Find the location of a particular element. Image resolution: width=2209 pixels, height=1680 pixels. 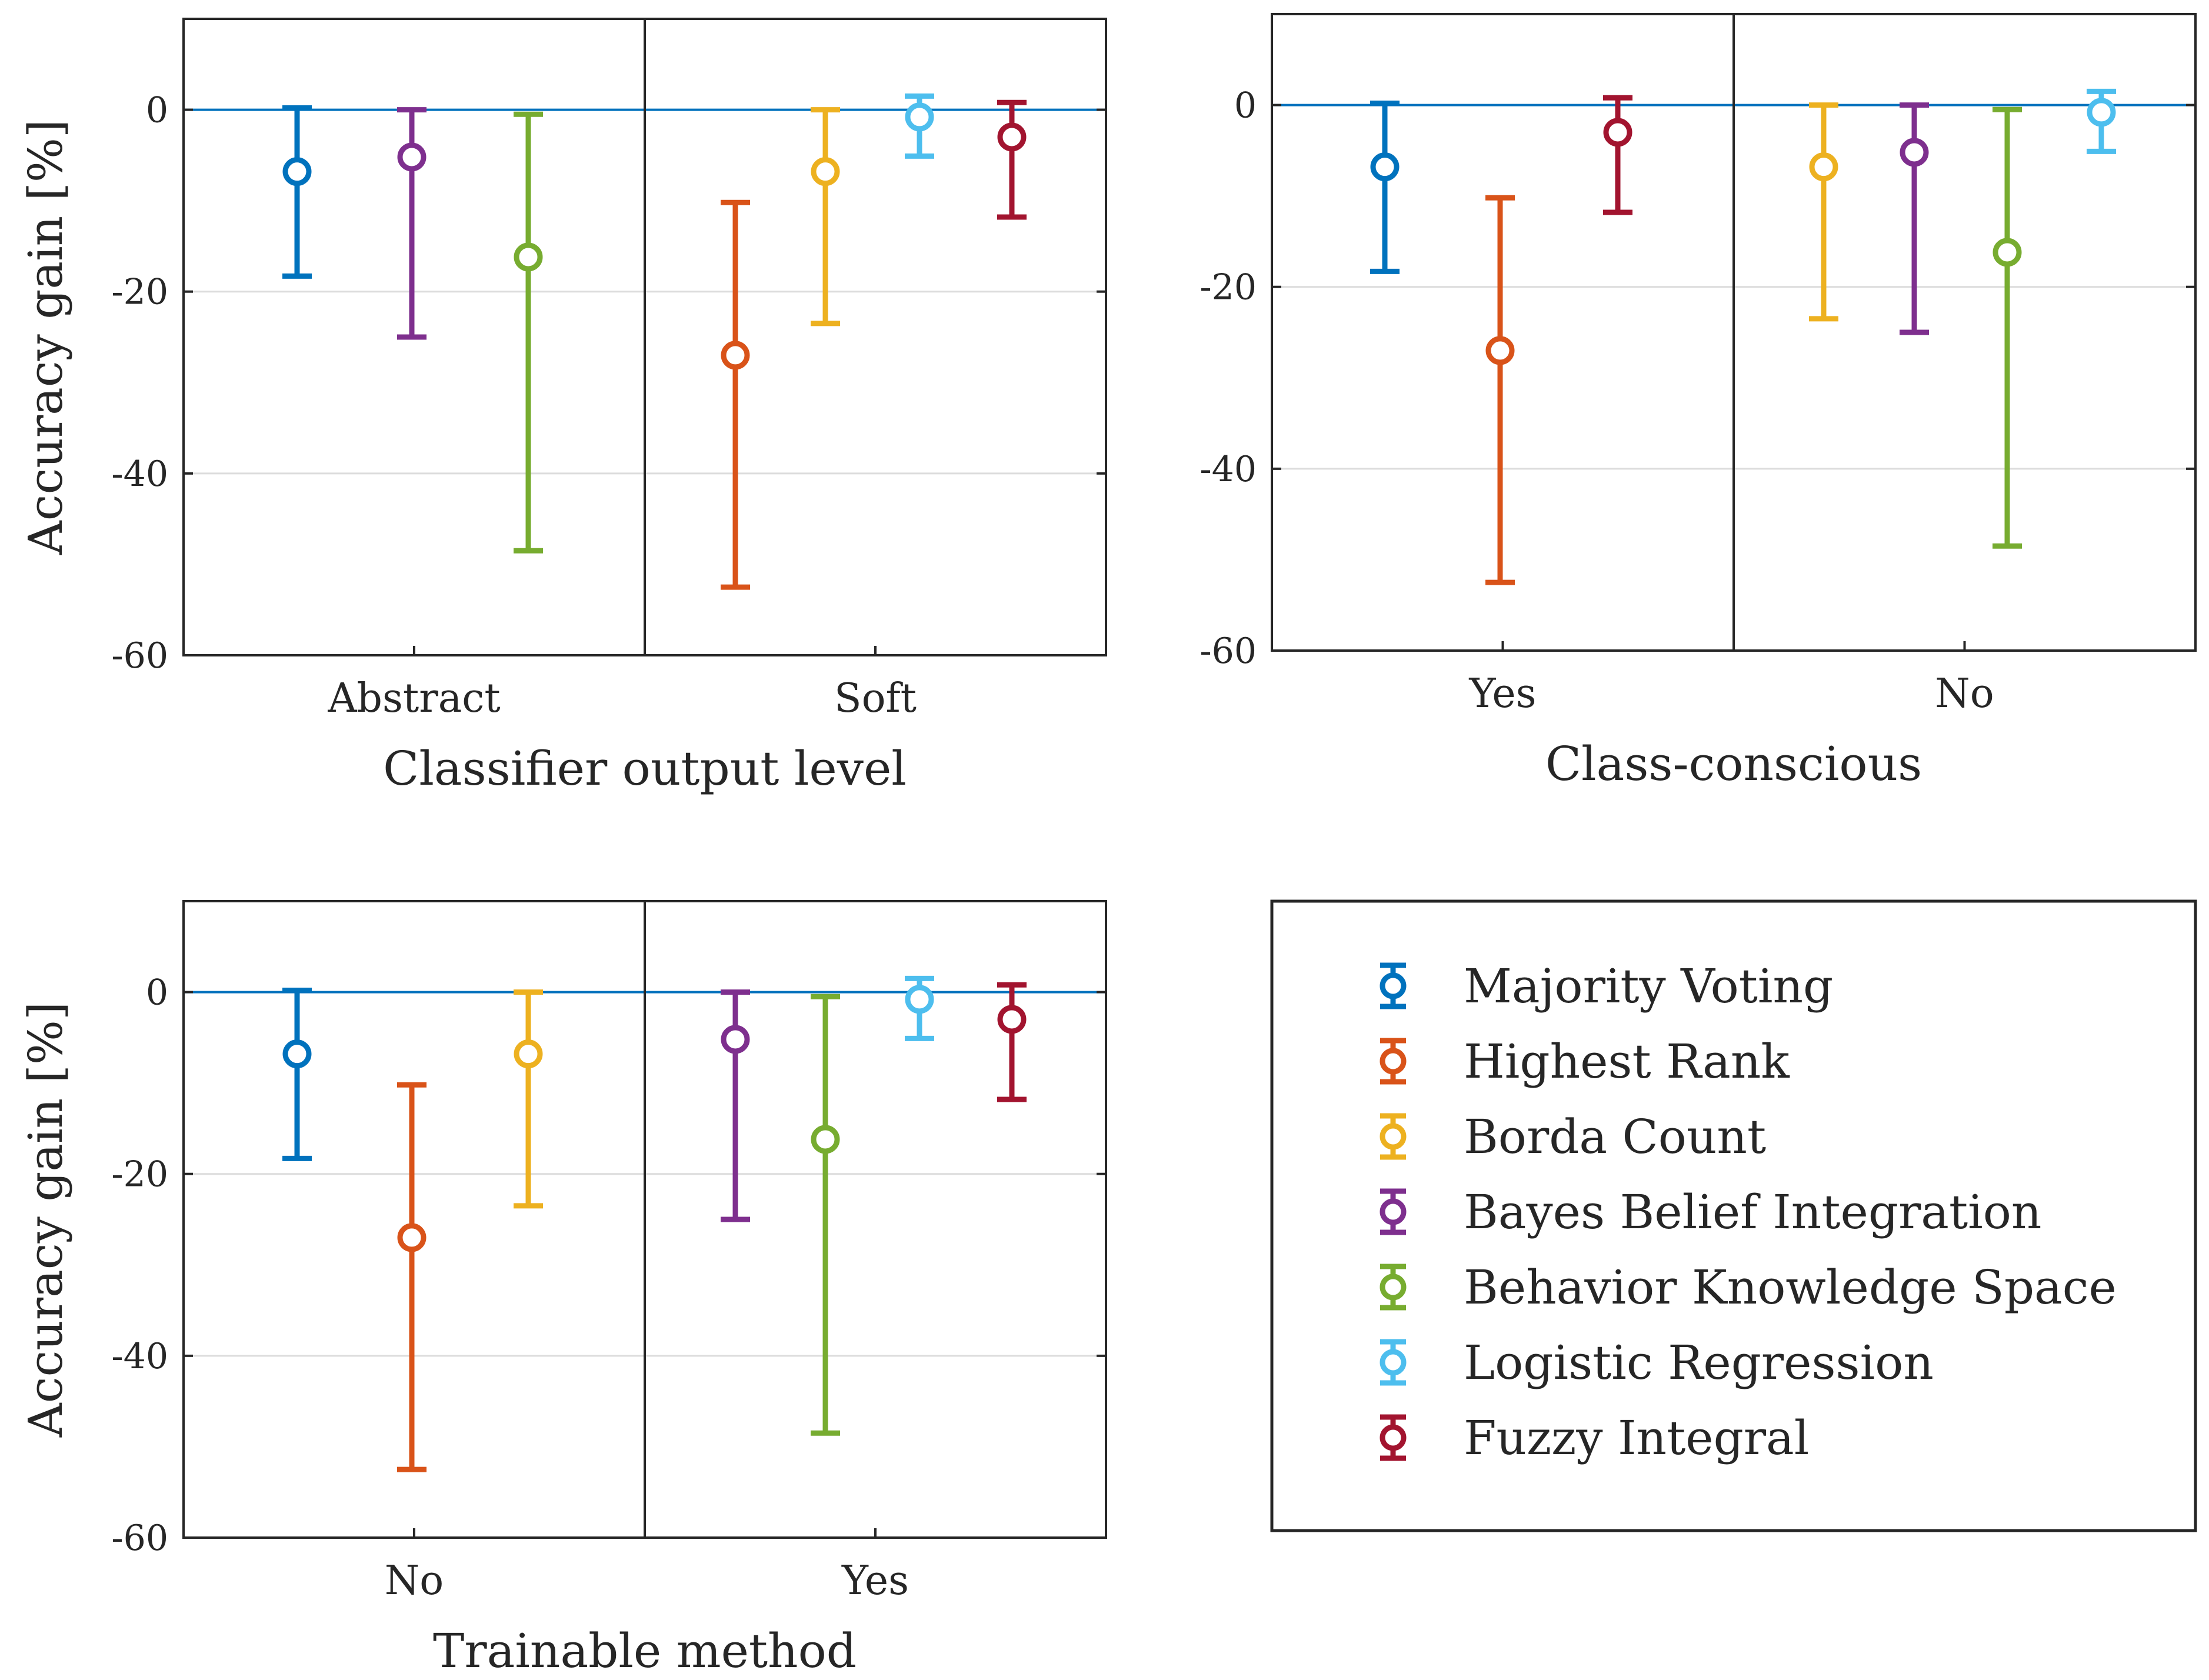

legend-label: Majority Voting is located at coordinates (1648, 986).